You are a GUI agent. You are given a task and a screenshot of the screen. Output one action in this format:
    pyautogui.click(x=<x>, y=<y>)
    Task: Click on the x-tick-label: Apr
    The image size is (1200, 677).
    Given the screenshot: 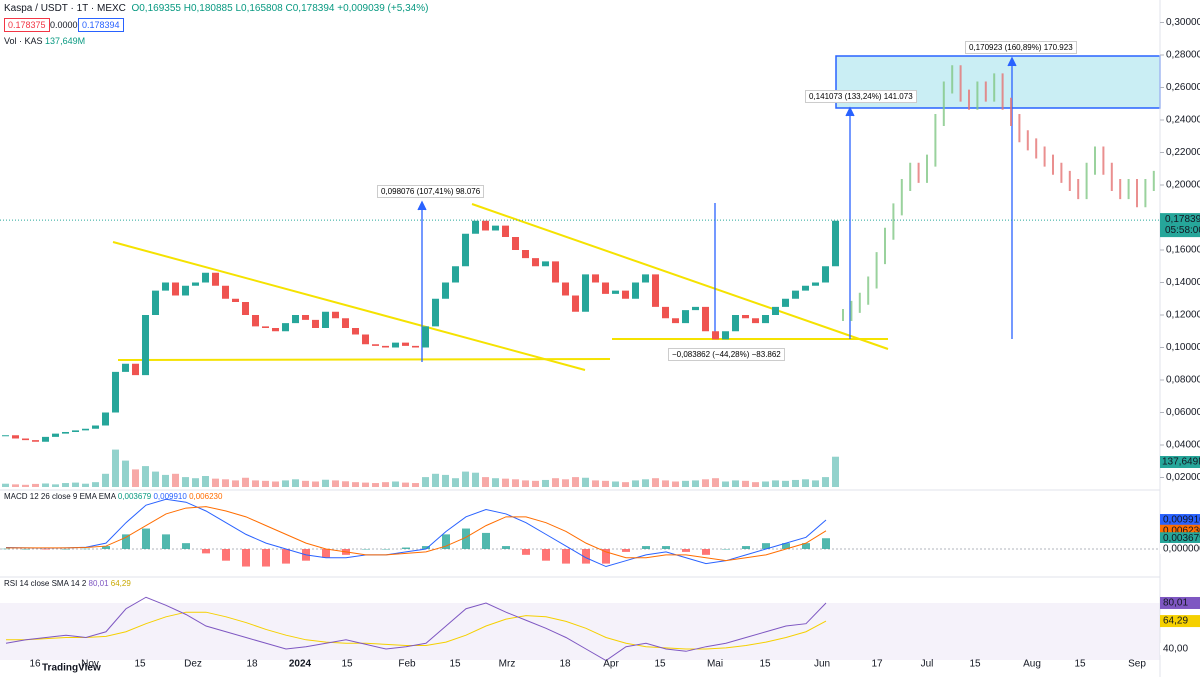 What is the action you would take?
    pyautogui.click(x=611, y=664)
    